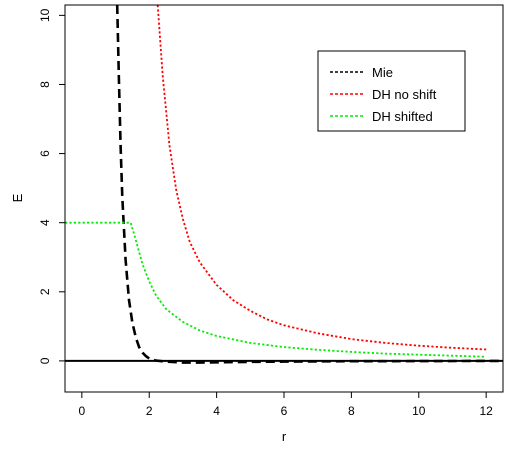 The image size is (512, 458). What do you see at coordinates (351, 411) in the screenshot?
I see `x-tick-label: 8` at bounding box center [351, 411].